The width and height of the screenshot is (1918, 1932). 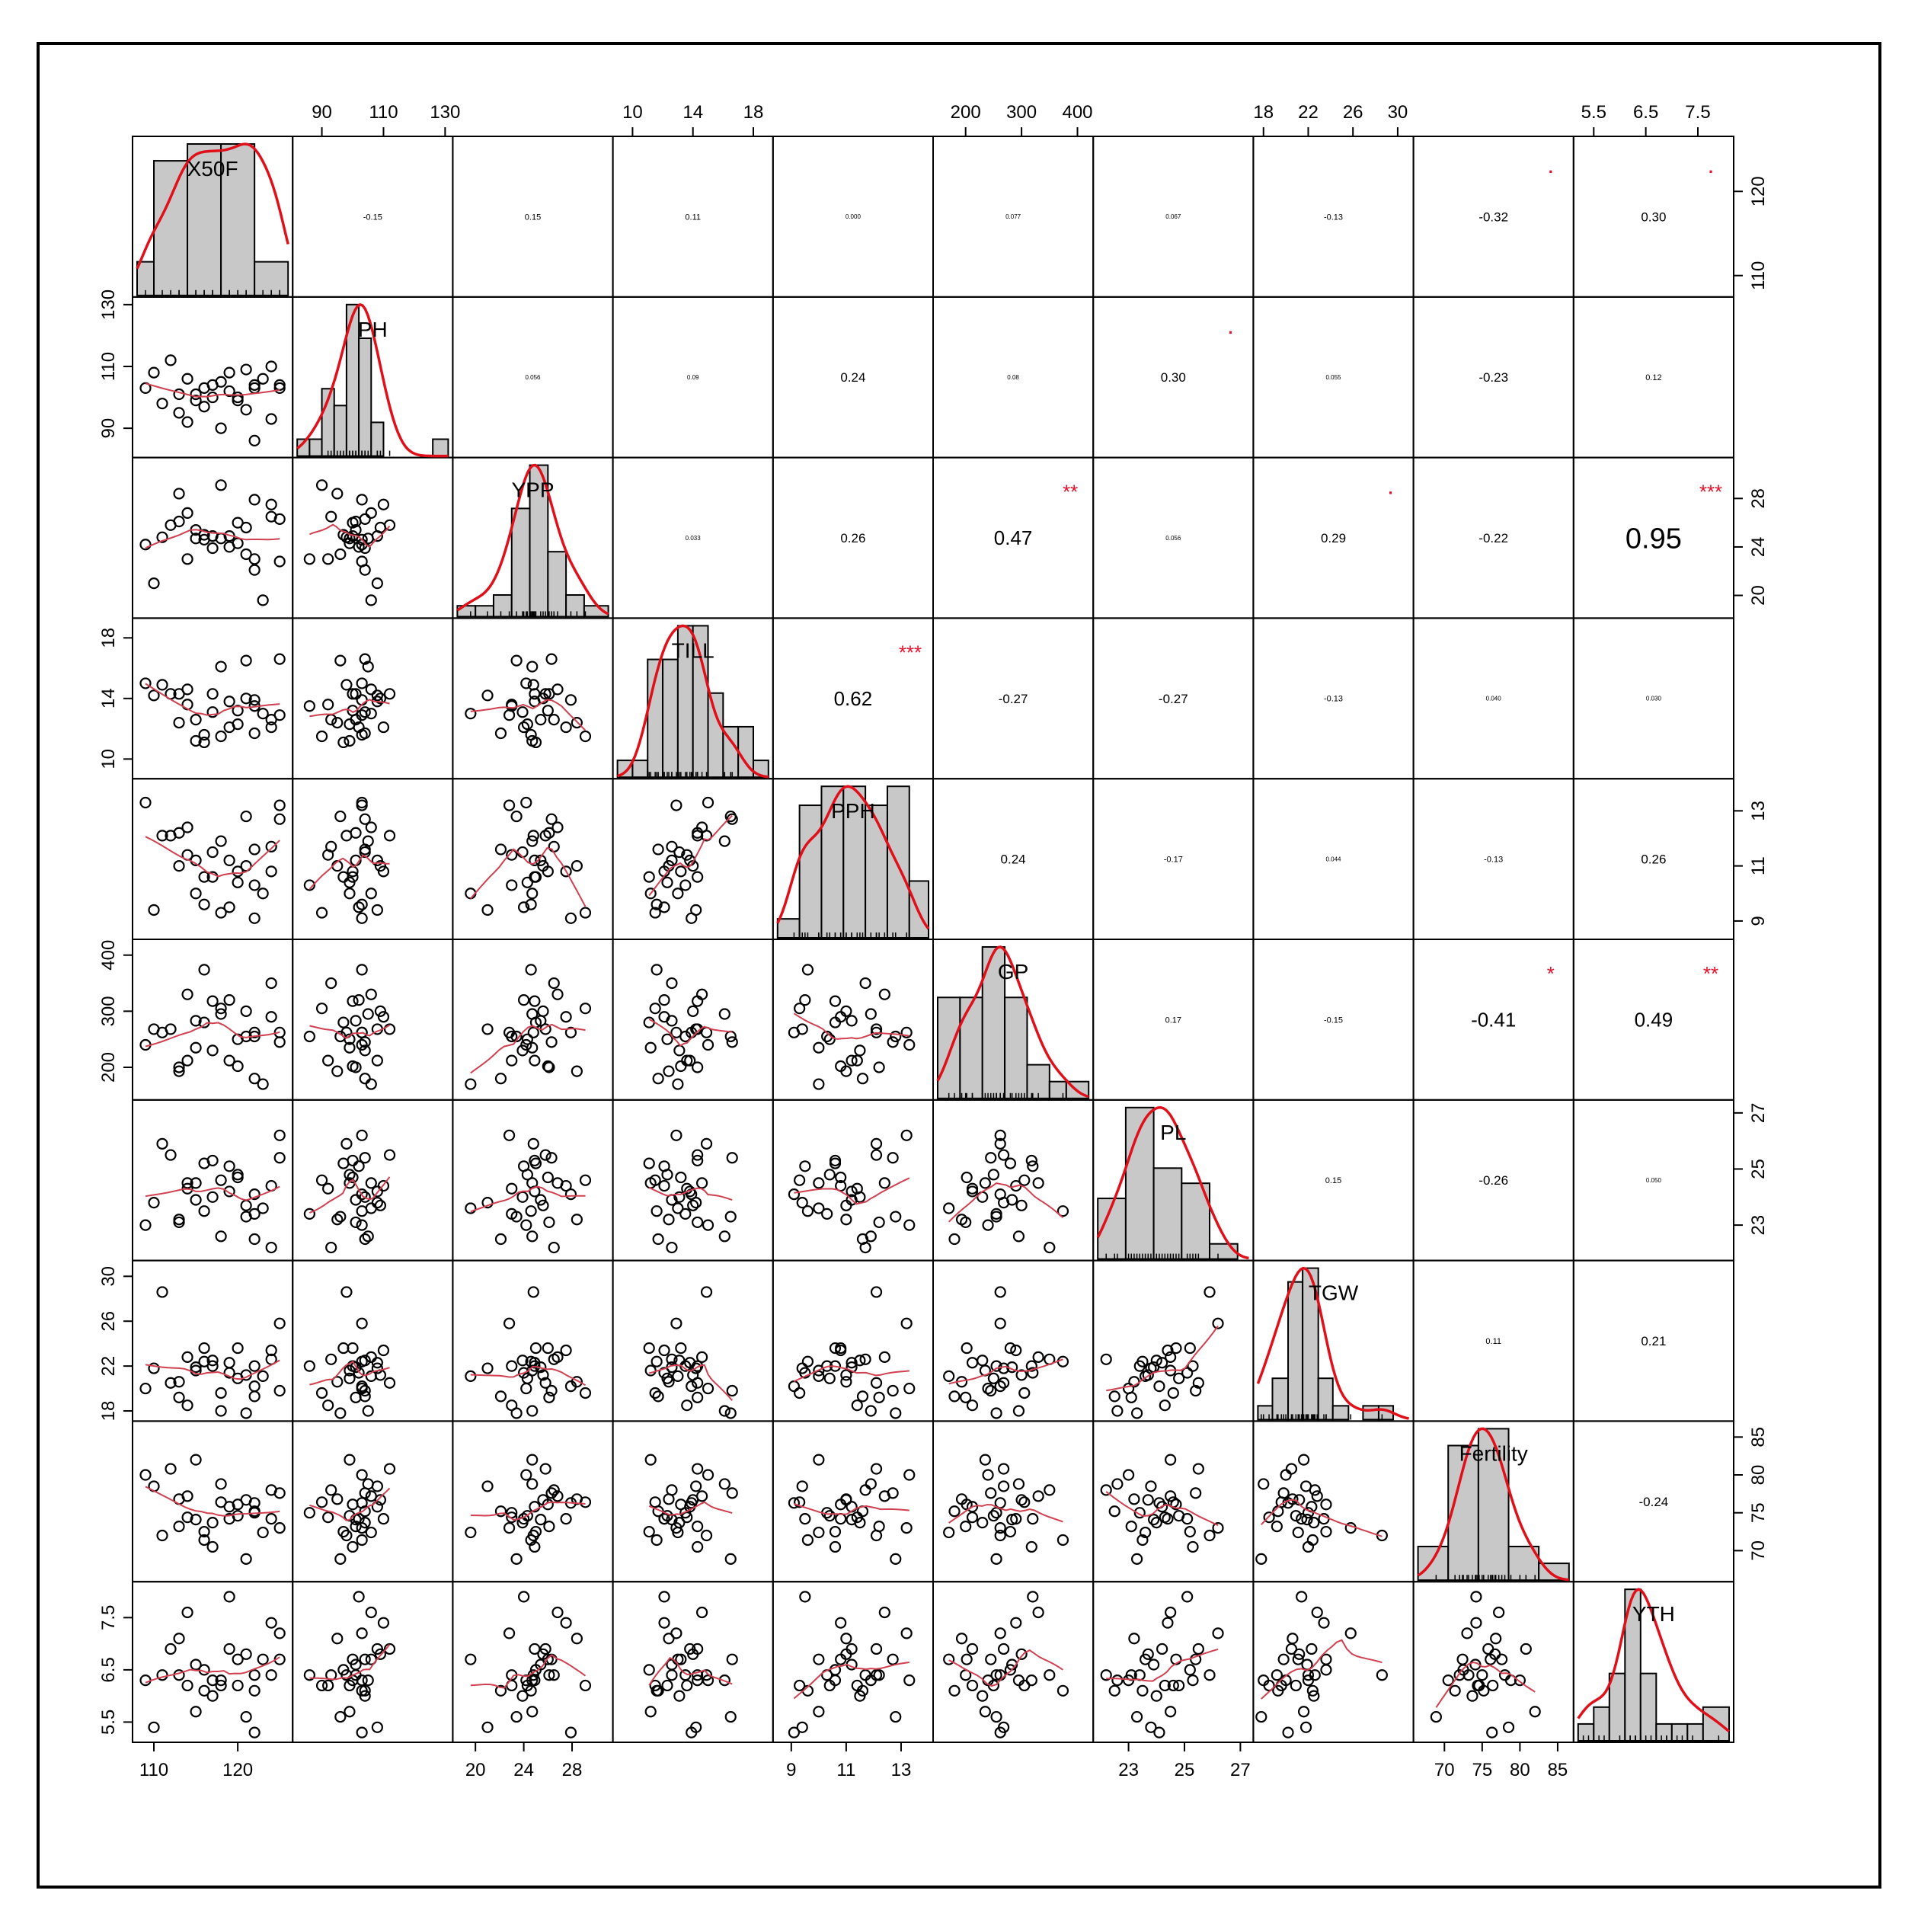 I want to click on tick-label: 6.5, so click(x=109, y=1669).